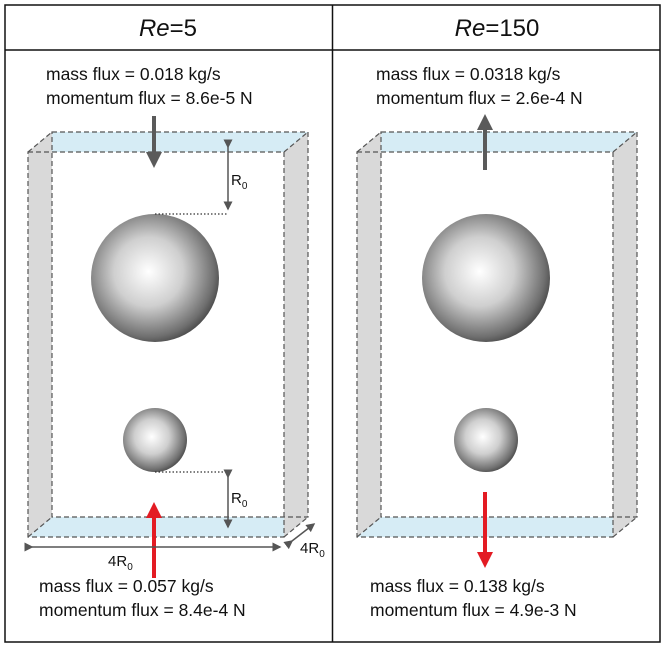 This screenshot has width=665, height=647. What do you see at coordinates (497, 28) in the screenshot?
I see `panel-title: Re=150` at bounding box center [497, 28].